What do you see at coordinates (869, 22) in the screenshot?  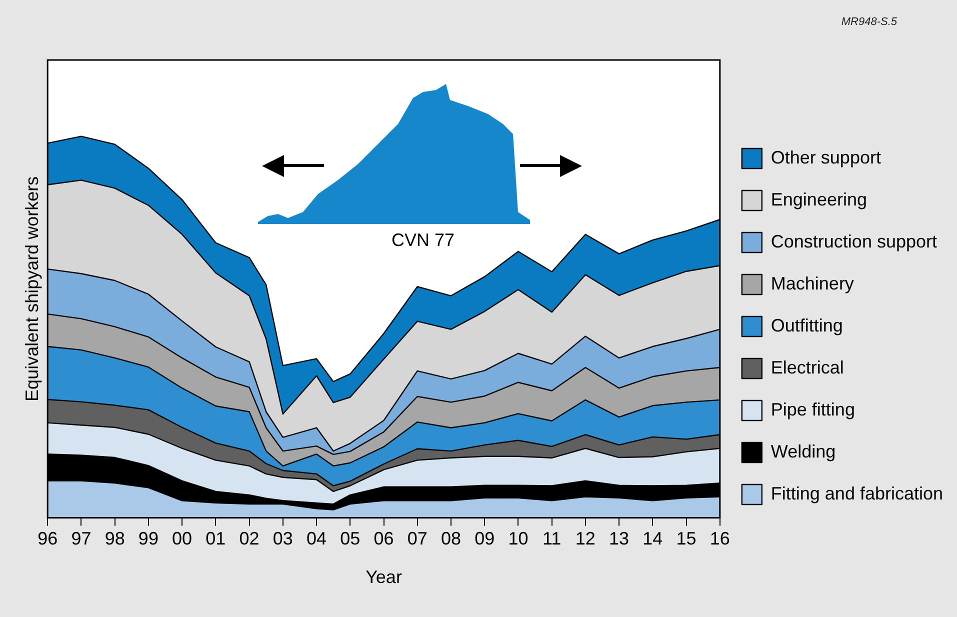 I see `text: MR948-S.5` at bounding box center [869, 22].